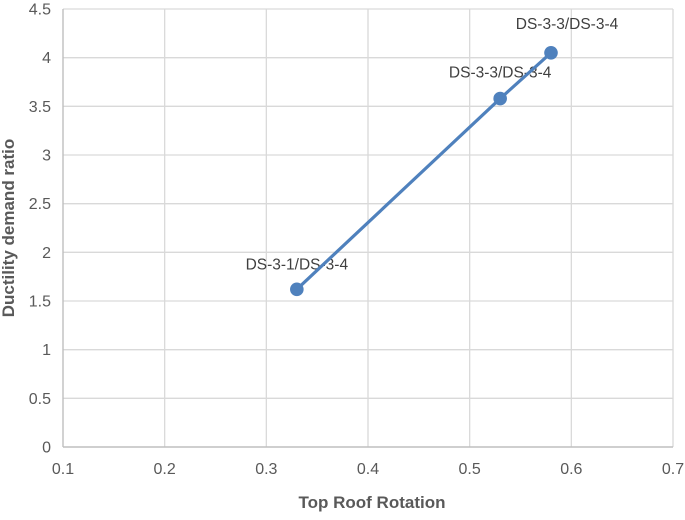  I want to click on y-tick-label: 4, so click(46, 58).